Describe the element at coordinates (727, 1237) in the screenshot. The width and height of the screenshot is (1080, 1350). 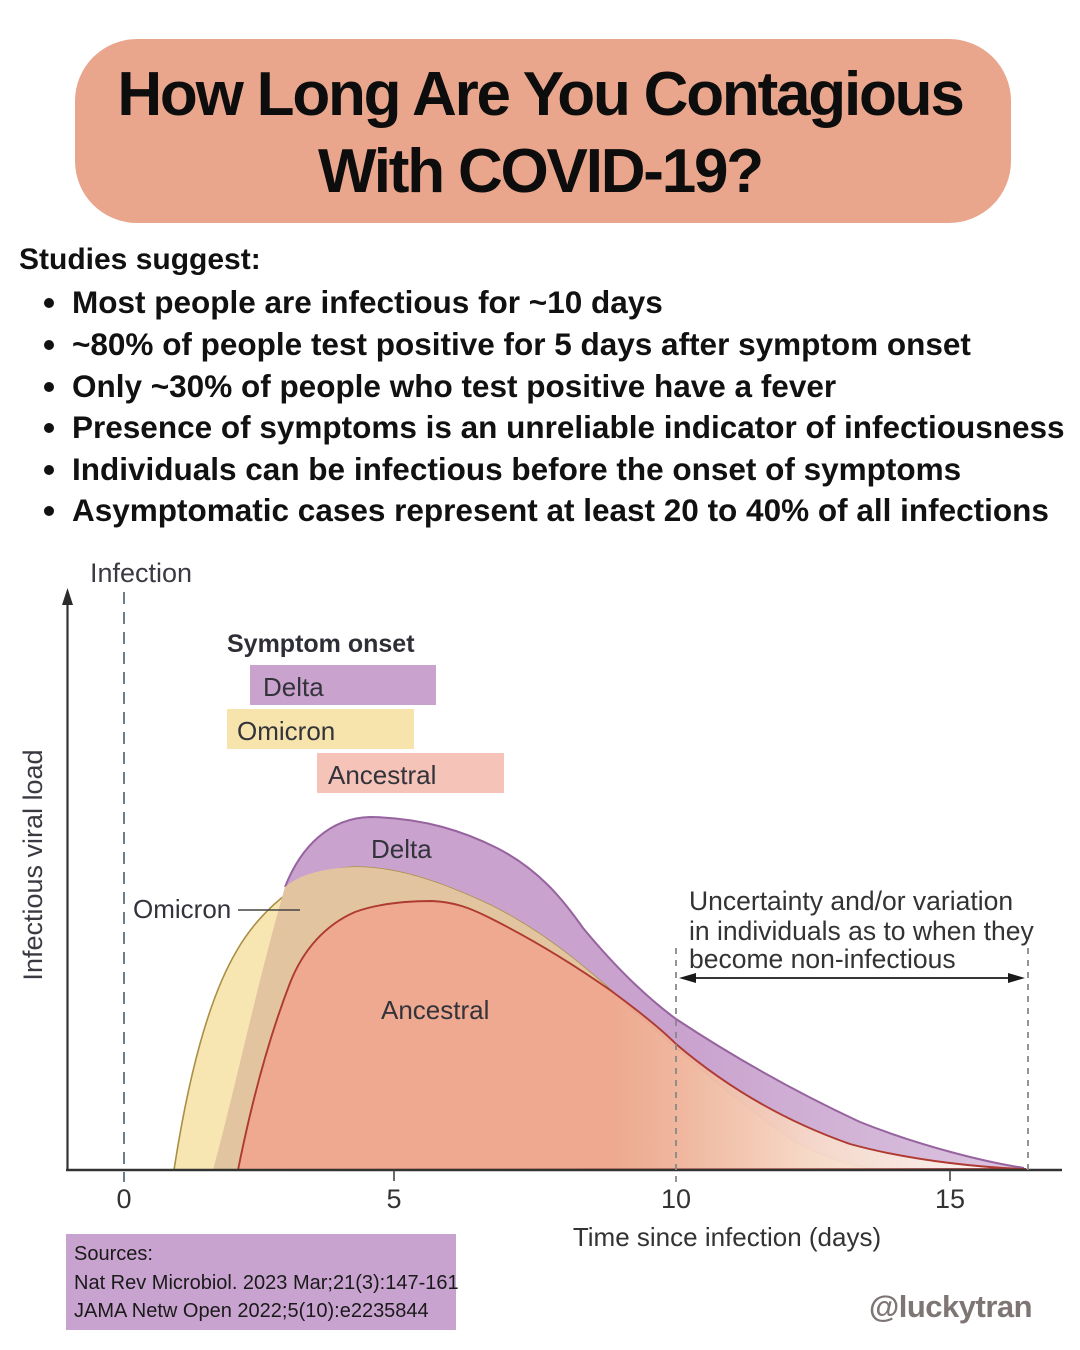
I see `svg-text: Time since infection (days)` at that location.